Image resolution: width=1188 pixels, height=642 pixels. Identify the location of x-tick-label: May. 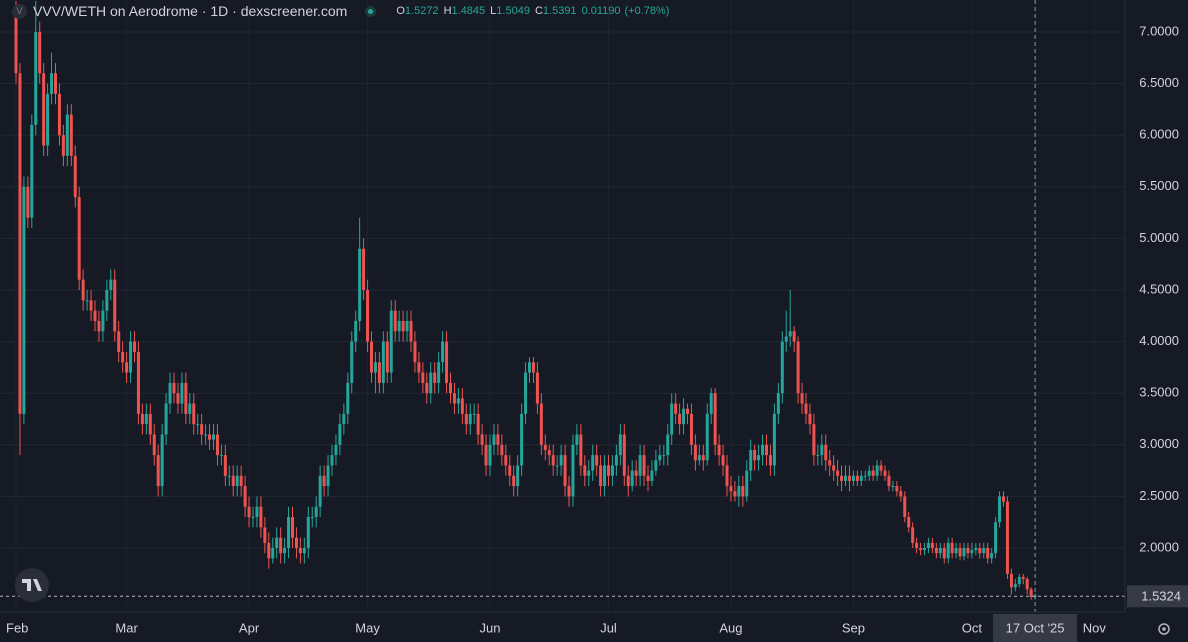
(367, 627).